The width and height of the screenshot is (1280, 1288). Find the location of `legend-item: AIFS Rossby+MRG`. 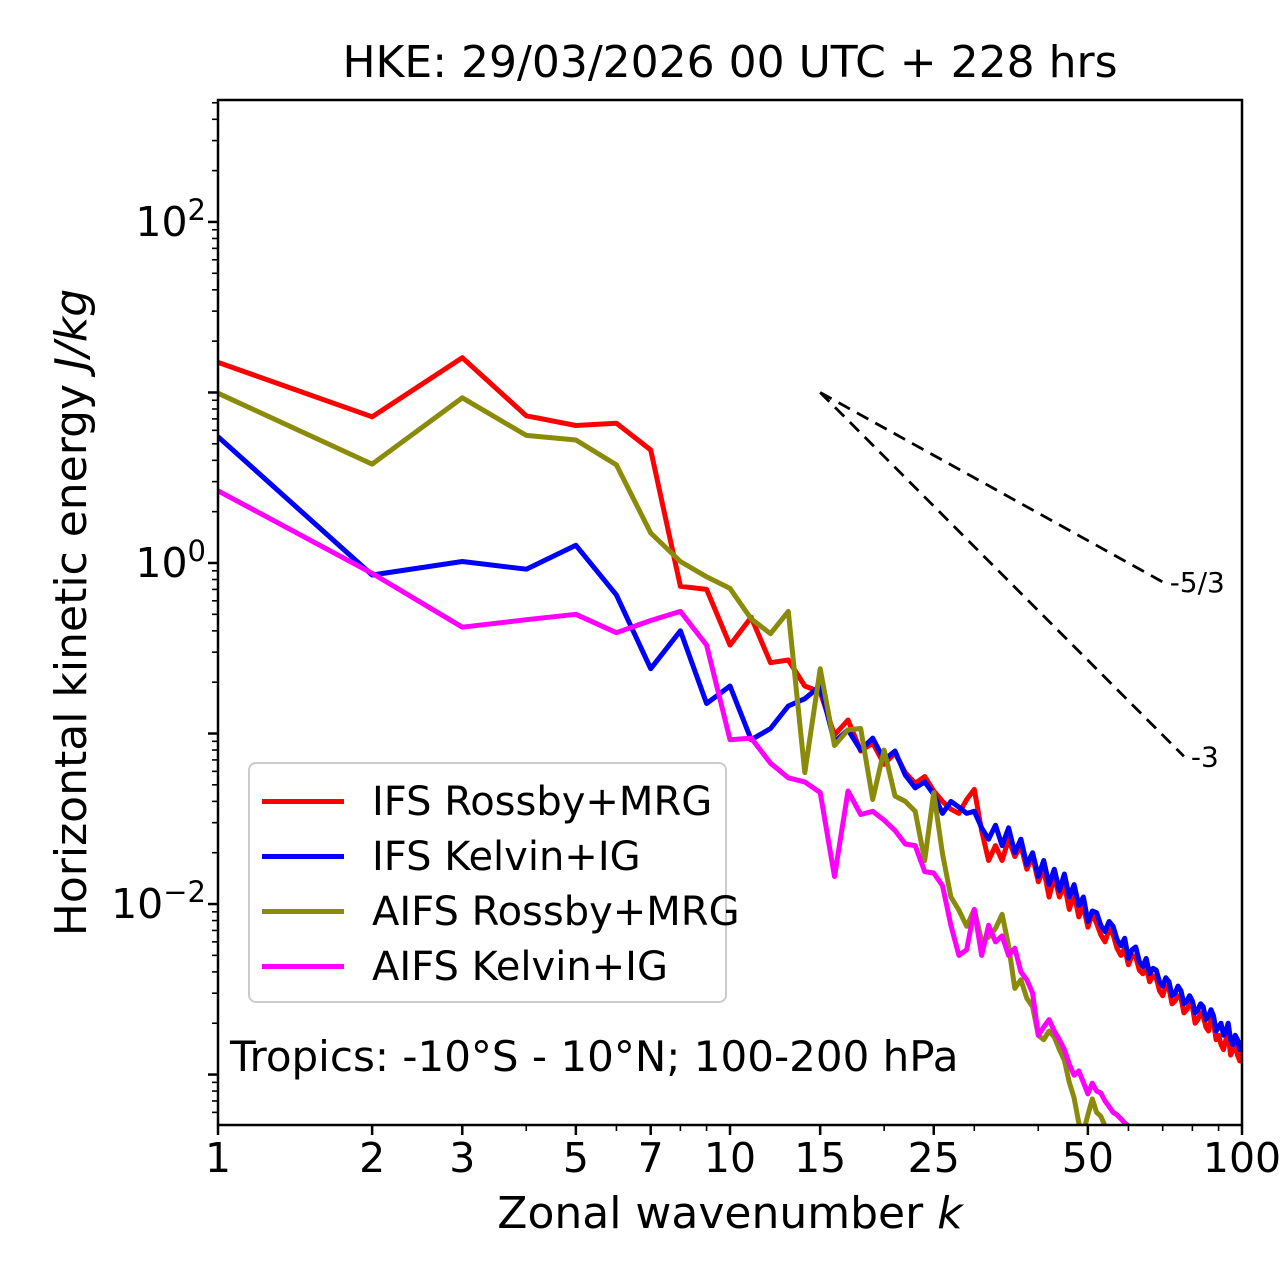

legend-item: AIFS Rossby+MRG is located at coordinates (501, 911).